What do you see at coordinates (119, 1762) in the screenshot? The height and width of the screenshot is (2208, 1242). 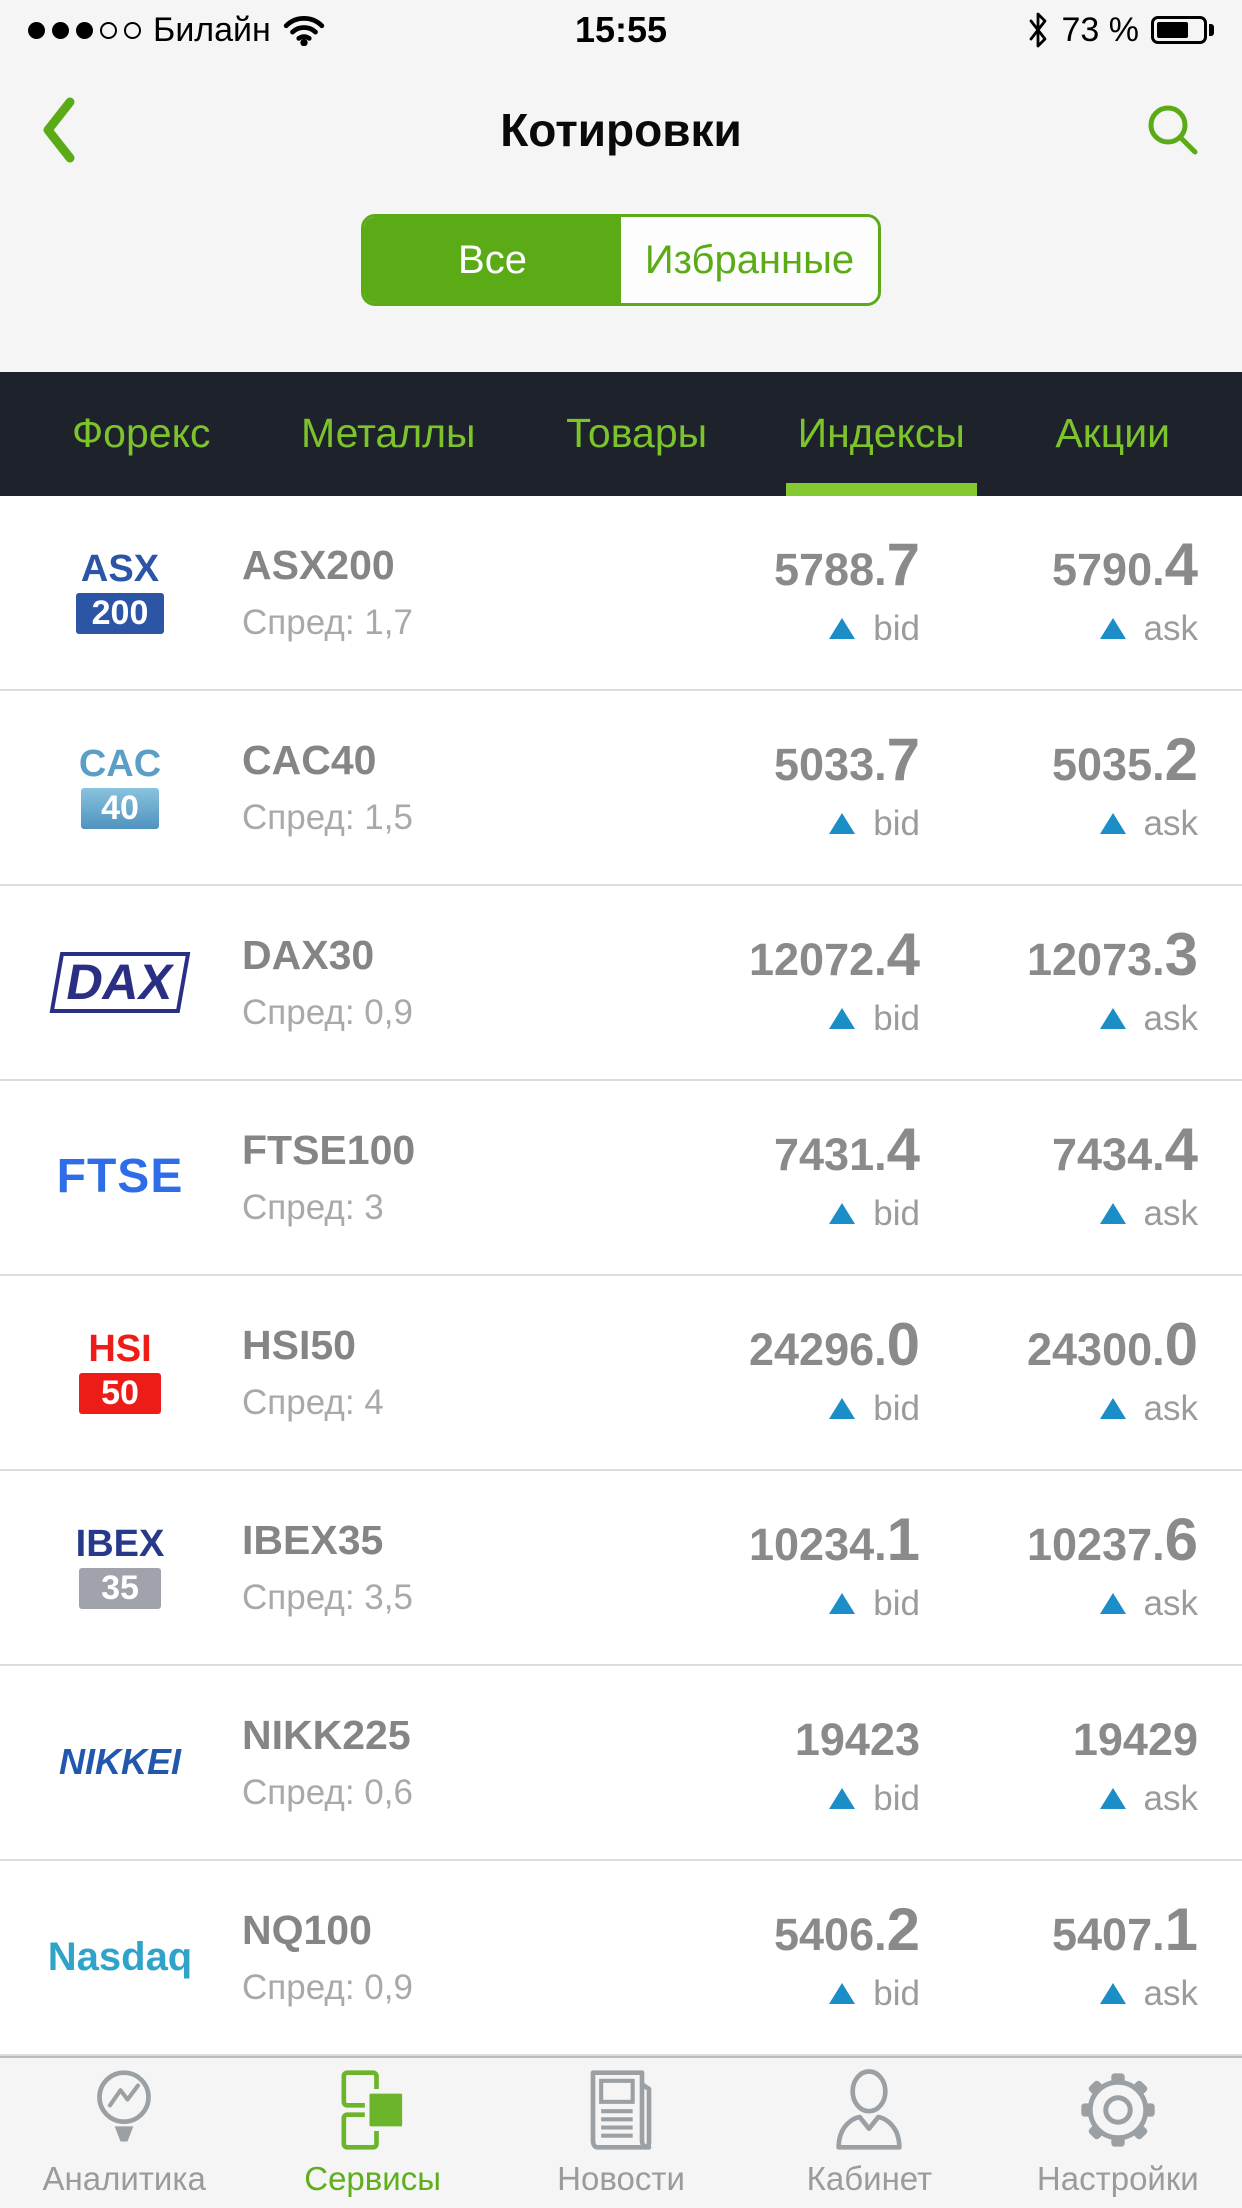 I see `nikkei-logo: NIKKEI` at bounding box center [119, 1762].